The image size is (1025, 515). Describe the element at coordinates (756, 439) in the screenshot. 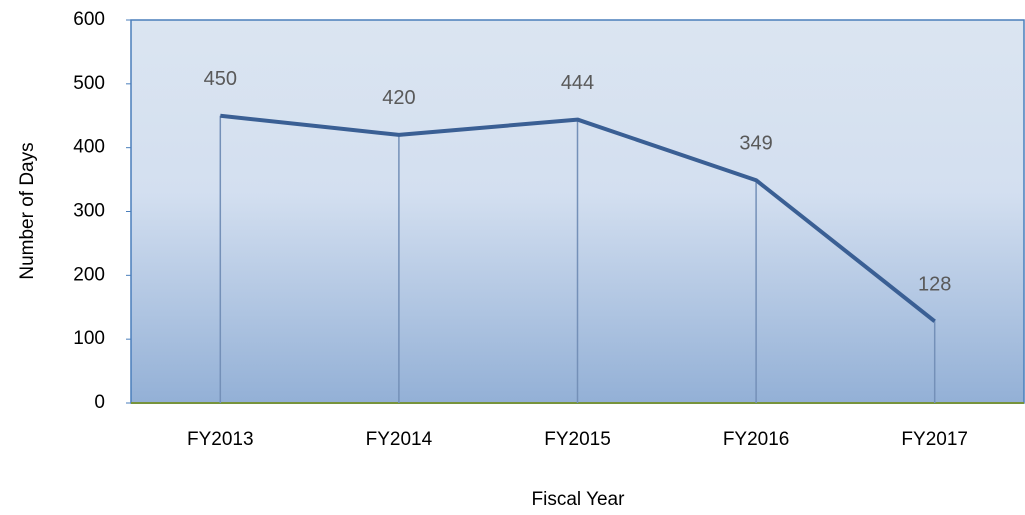

I see `x-tick-label: FY2016` at that location.